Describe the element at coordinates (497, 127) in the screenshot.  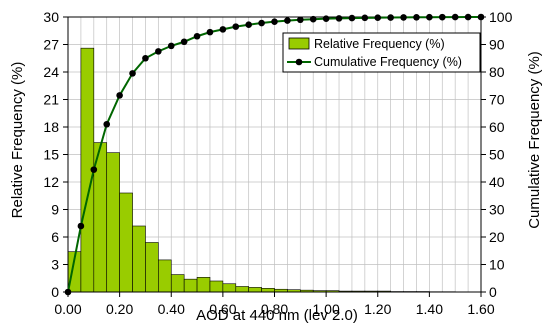
I see `right-y-tick-label: 60` at that location.